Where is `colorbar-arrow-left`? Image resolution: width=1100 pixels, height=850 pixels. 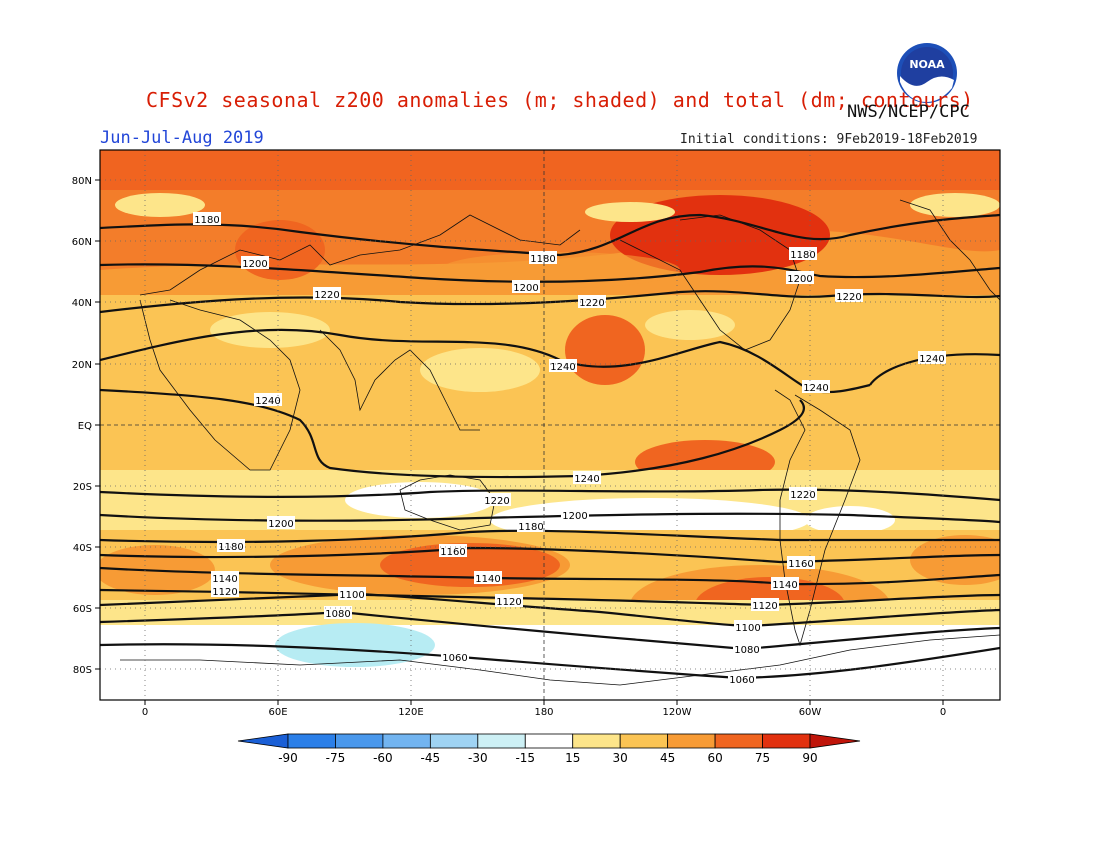
colorbar-arrow-left is located at coordinates (263, 741).